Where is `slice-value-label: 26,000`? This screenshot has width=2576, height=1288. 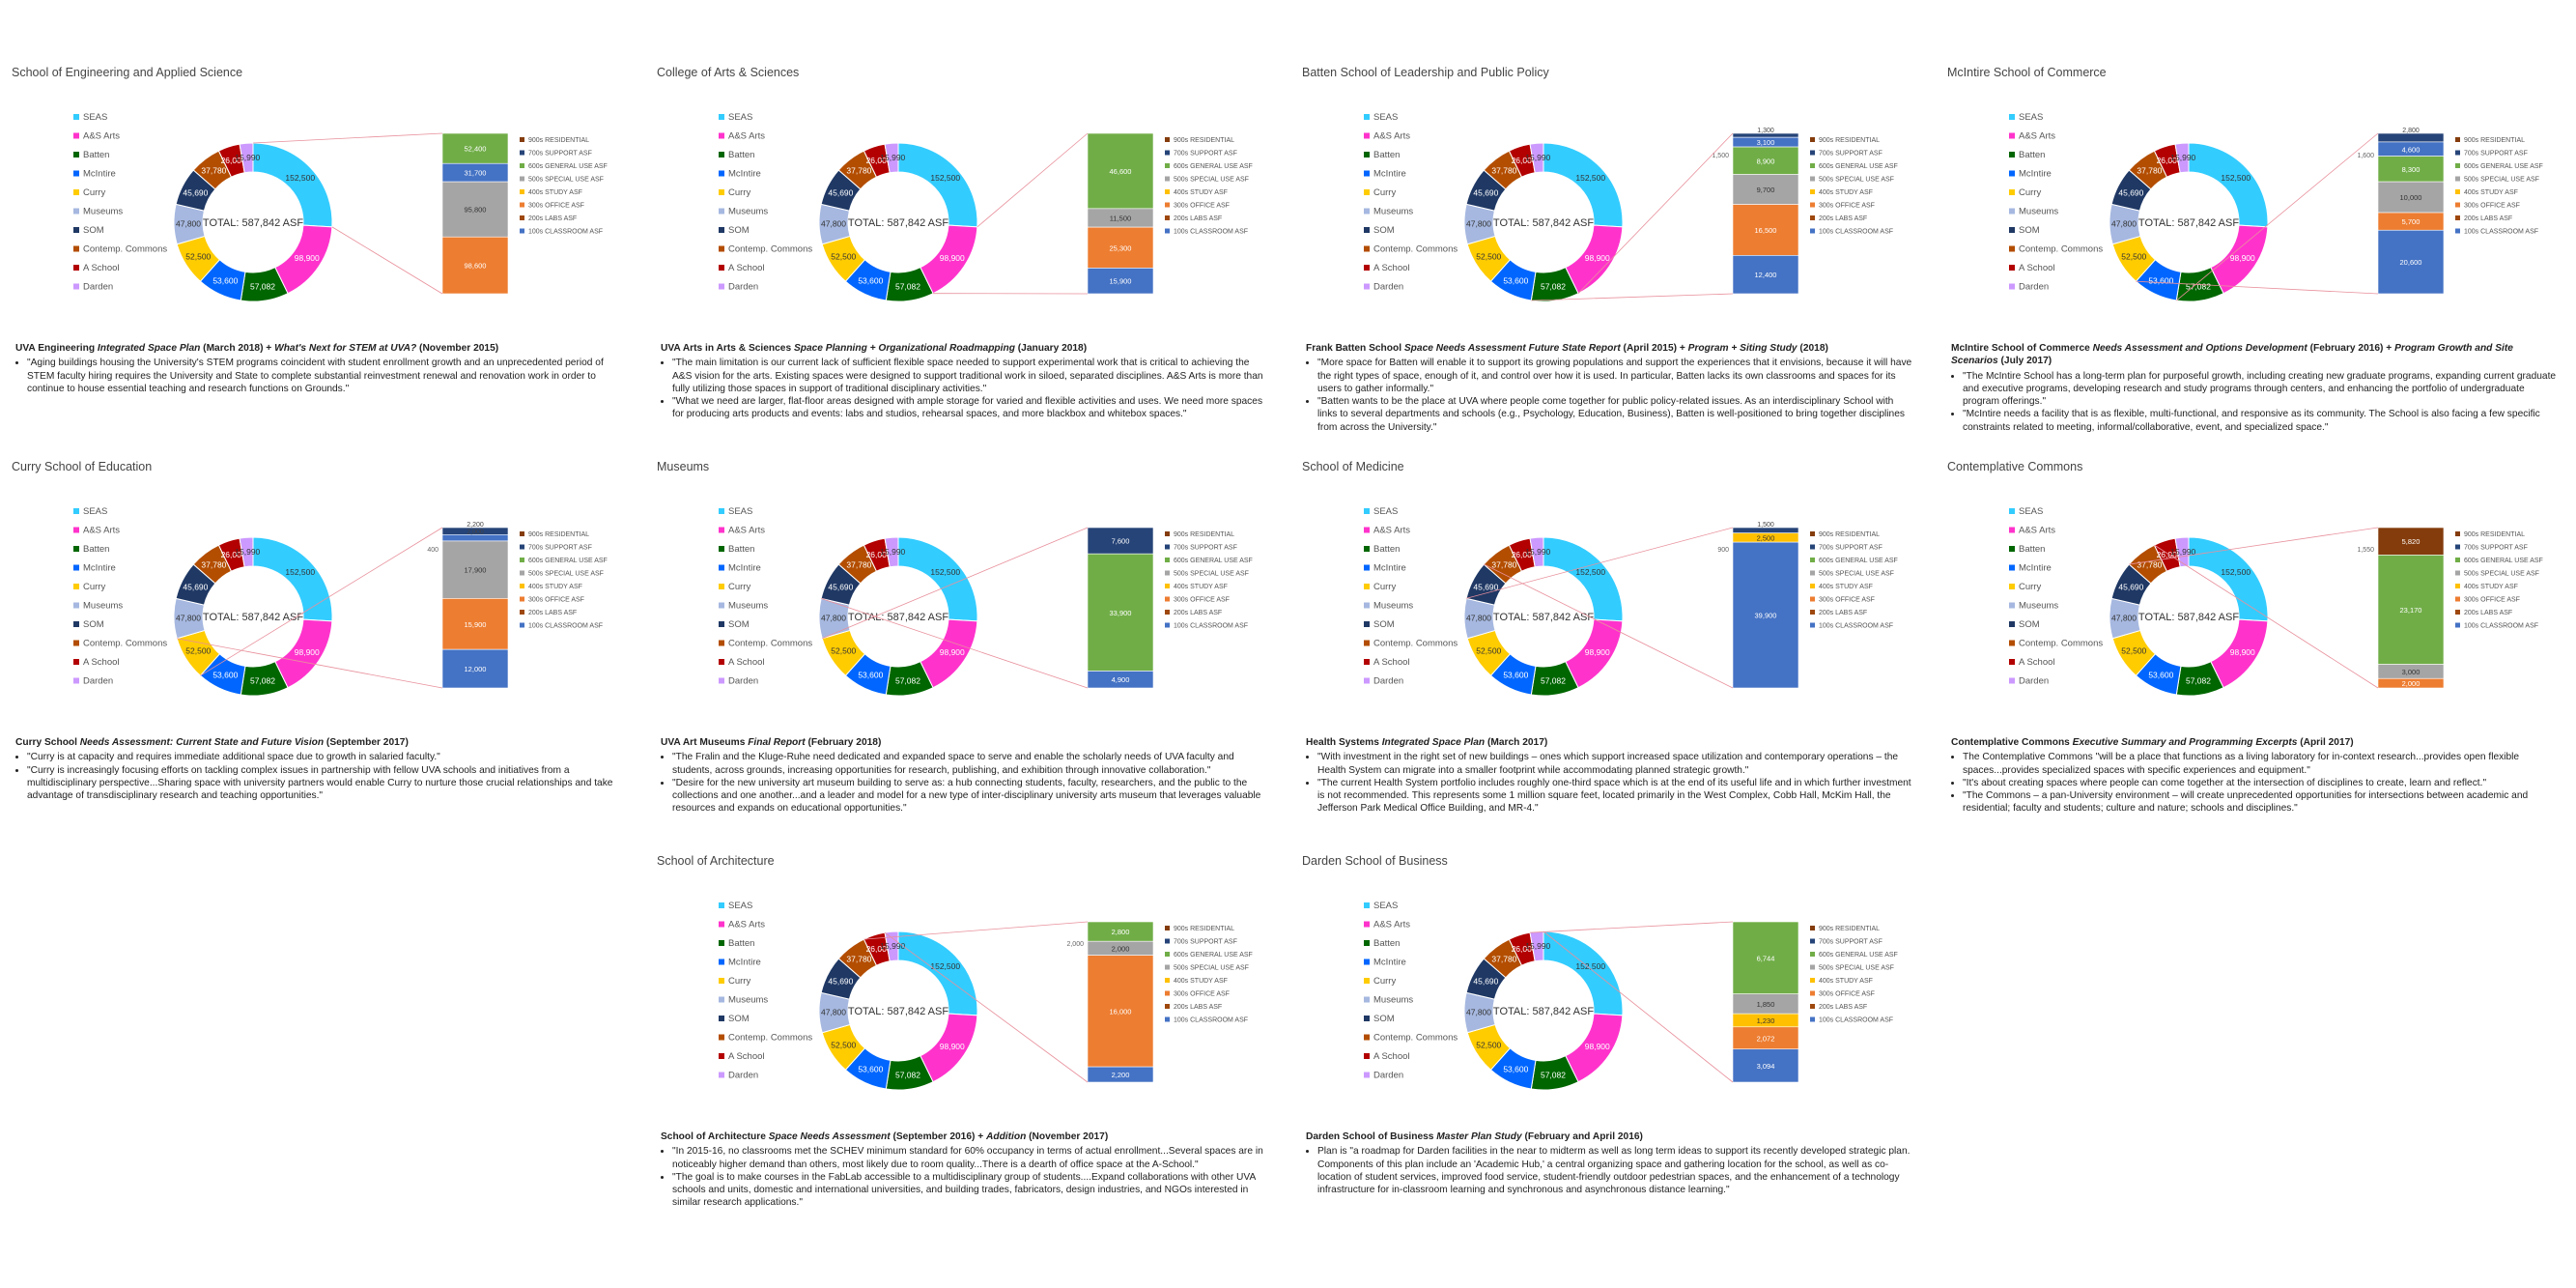
slice-value-label: 26,000 is located at coordinates (1524, 949).